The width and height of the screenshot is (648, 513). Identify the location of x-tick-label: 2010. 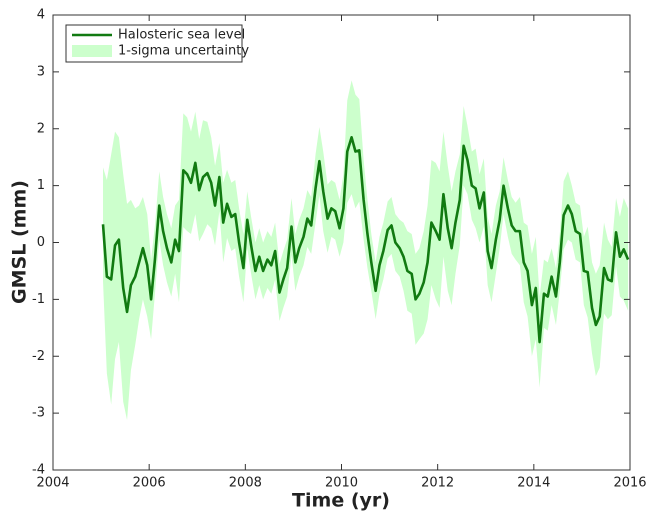
(341, 483).